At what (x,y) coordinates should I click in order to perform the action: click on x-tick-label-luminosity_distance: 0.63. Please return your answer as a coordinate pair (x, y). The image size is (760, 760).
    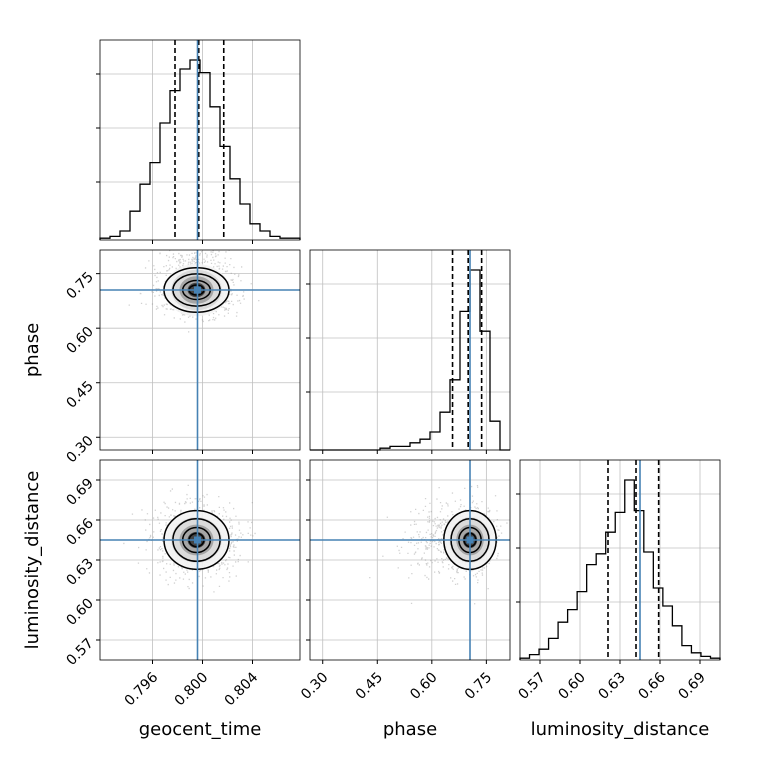
    Looking at the image, I should click on (611, 686).